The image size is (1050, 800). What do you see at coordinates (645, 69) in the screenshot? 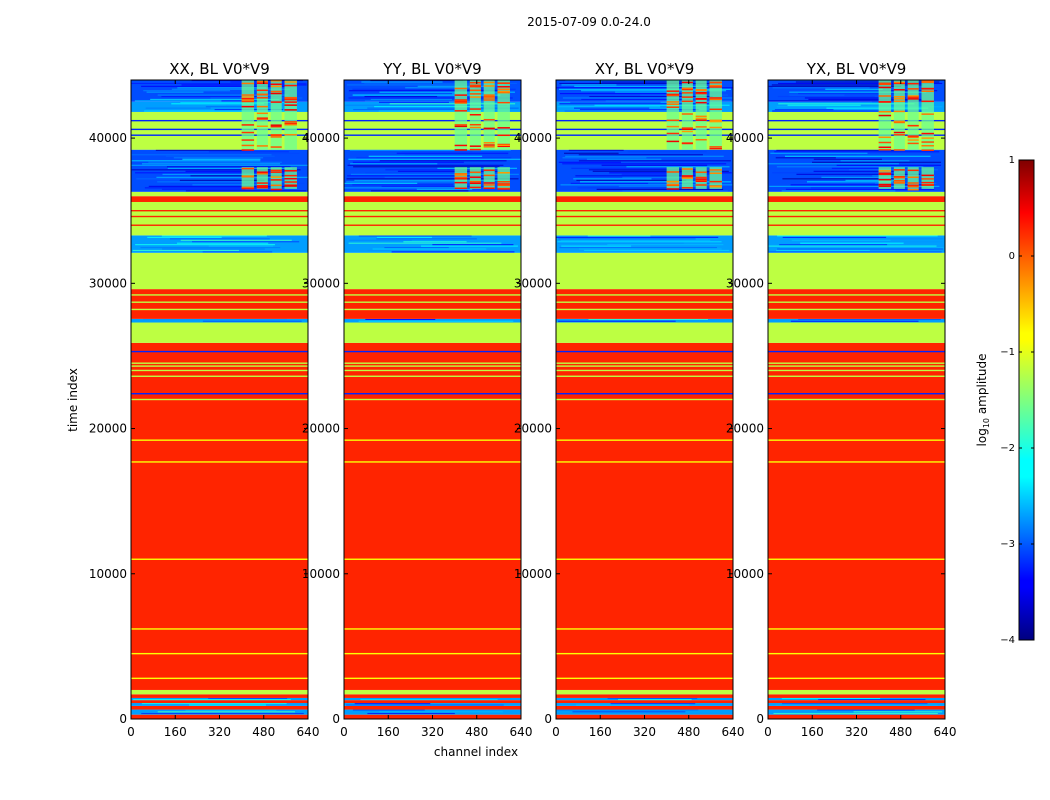
I see `panel-title: XY, BL V0*V9` at bounding box center [645, 69].